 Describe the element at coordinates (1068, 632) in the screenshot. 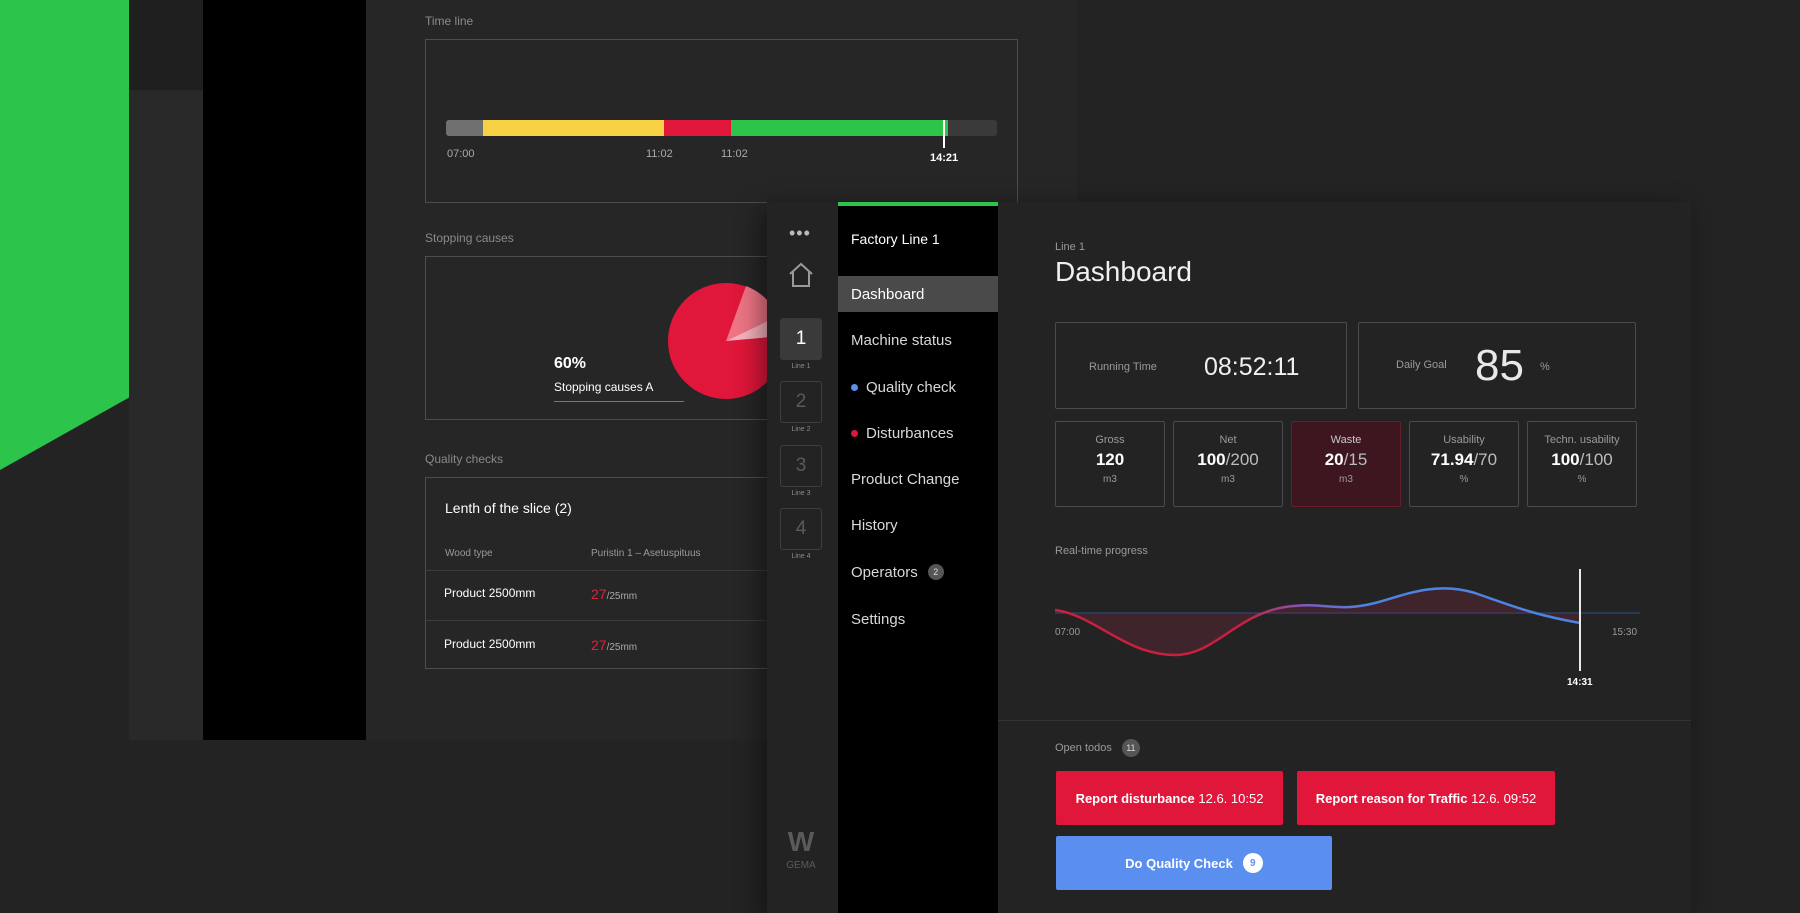

I see `progress-start-label: 07:00` at that location.